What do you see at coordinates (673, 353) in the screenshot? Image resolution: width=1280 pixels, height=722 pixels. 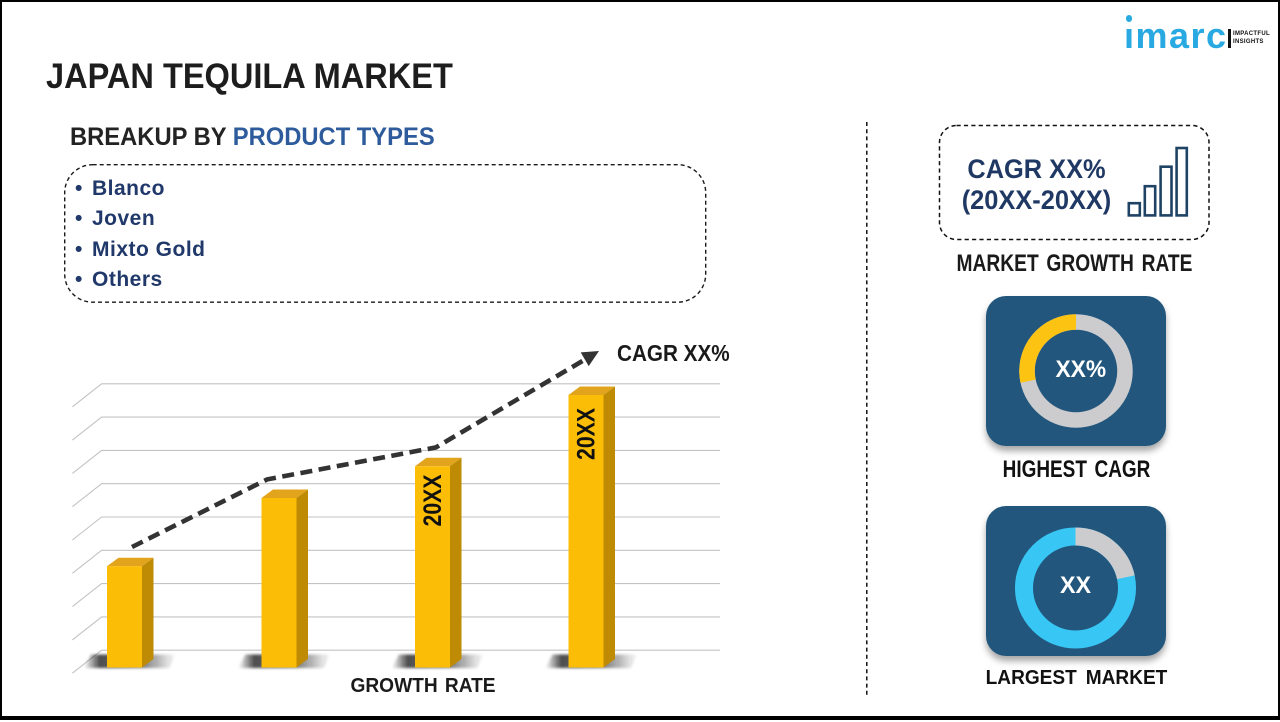 I see `svg-text: CAGR XX%` at bounding box center [673, 353].